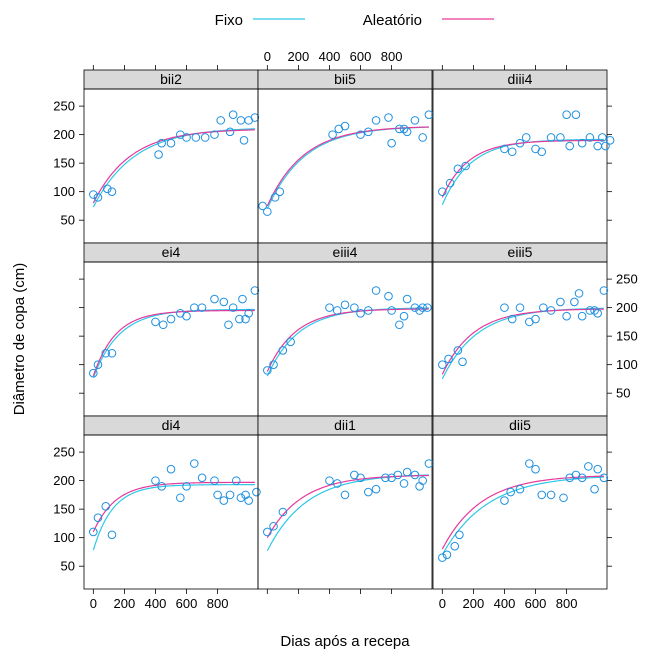  I want to click on panel-frame-bii5, so click(345, 166).